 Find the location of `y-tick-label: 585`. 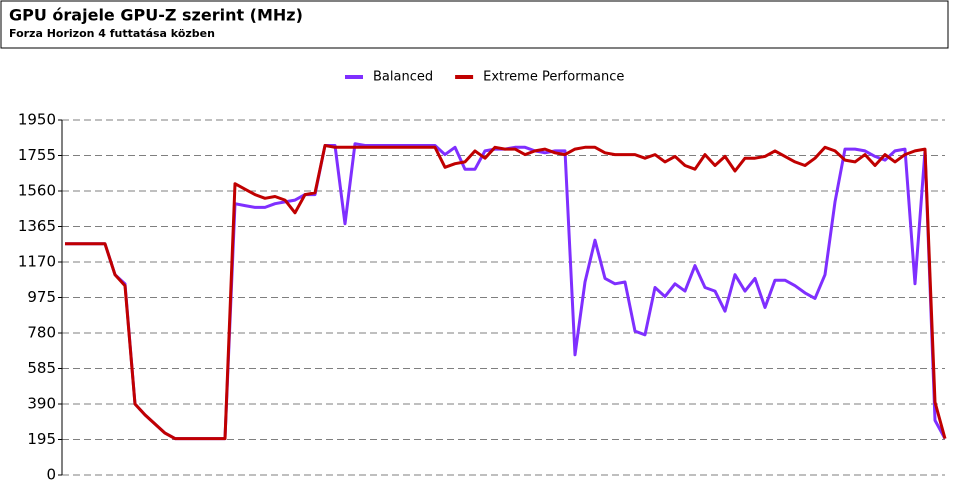

y-tick-label: 585 is located at coordinates (41, 368).